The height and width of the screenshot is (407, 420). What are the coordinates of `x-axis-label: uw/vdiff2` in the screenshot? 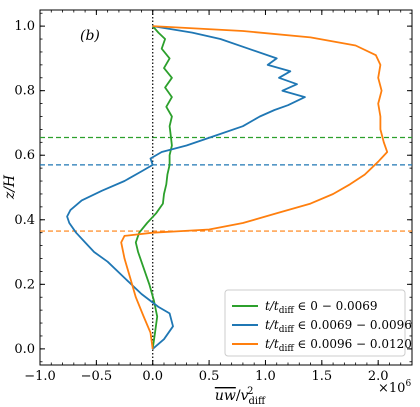 It's located at (240, 396).